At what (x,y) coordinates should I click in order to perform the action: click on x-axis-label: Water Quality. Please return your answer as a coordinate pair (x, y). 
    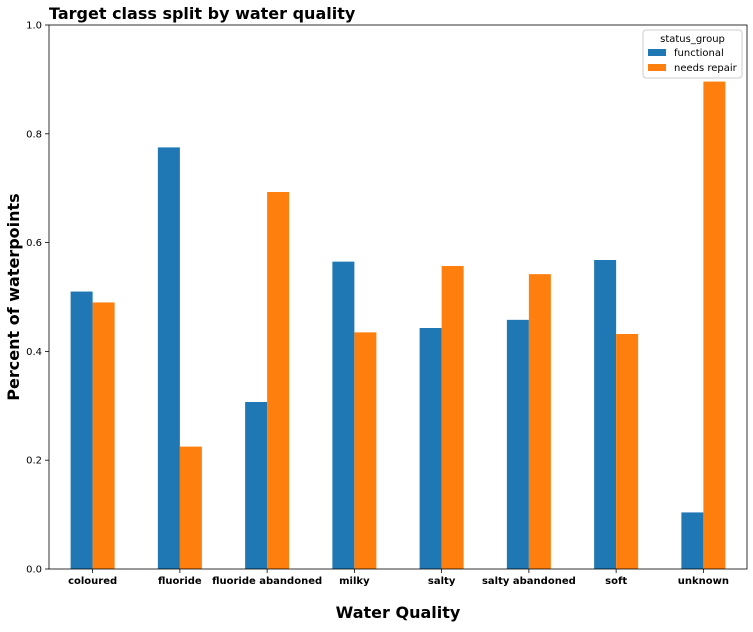
    Looking at the image, I should click on (398, 612).